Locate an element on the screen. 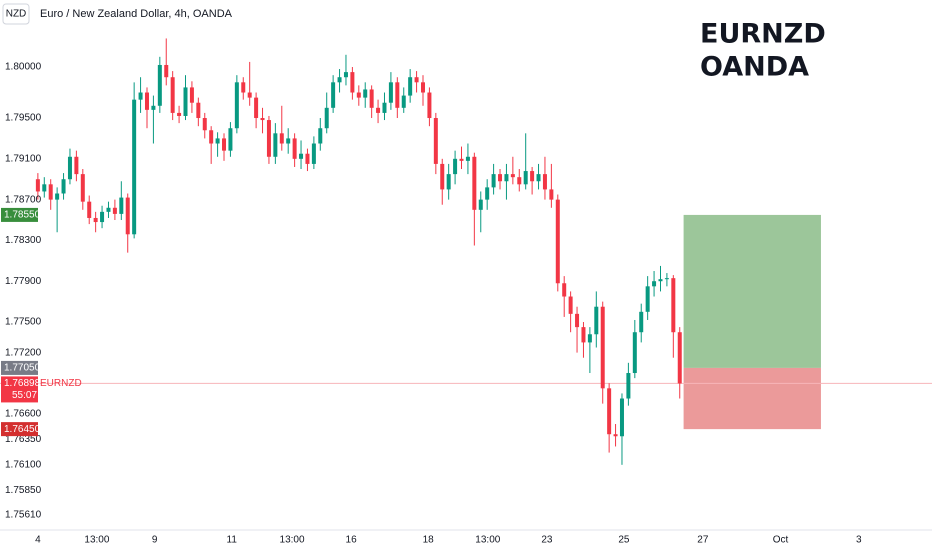 The image size is (932, 550). take-profit-zone is located at coordinates (752, 291).